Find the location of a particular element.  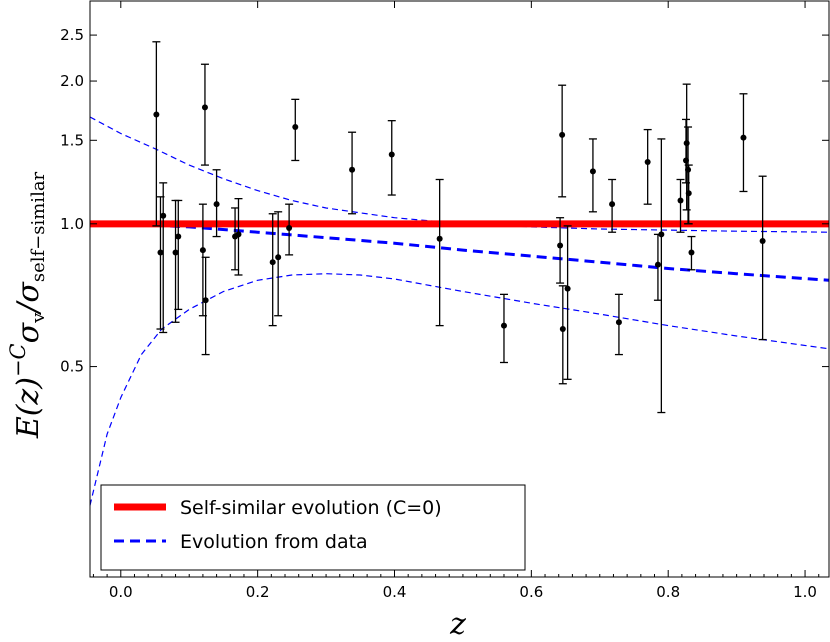

x-tick-label: 0.0 is located at coordinates (121, 592).